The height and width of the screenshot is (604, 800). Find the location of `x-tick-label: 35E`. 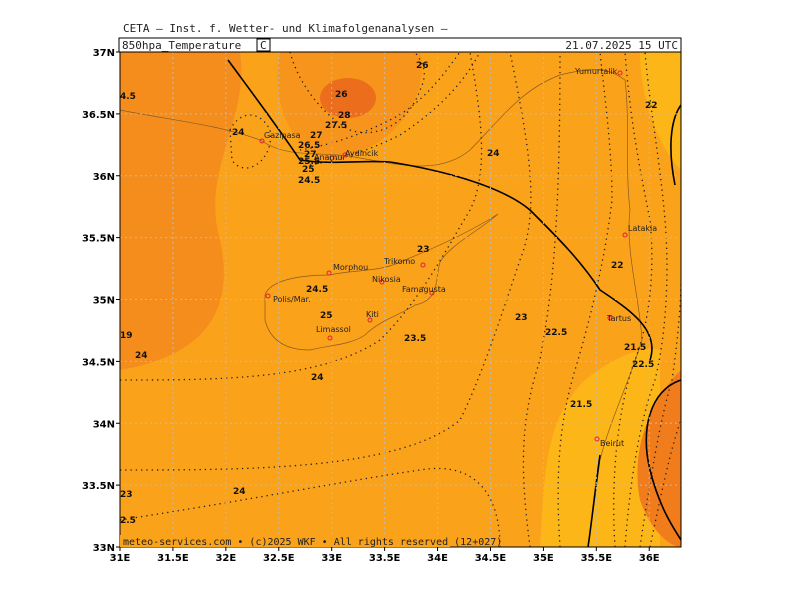

x-tick-label: 35E is located at coordinates (543, 558).